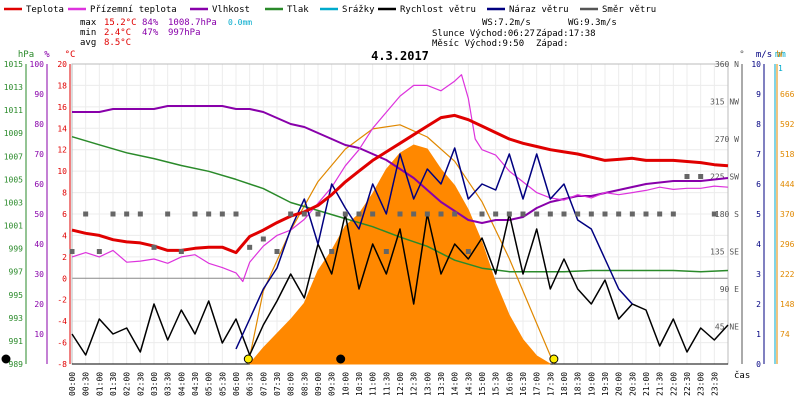  What do you see at coordinates (345, 384) in the screenshot?
I see `x-tick-label: 10:00` at bounding box center [345, 384].